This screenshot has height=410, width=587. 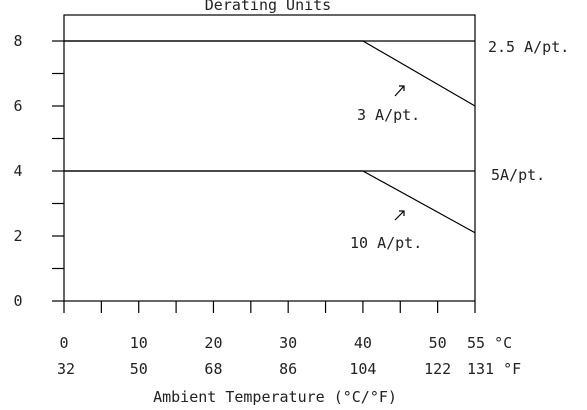 What do you see at coordinates (17, 41) in the screenshot?
I see `y-tick-label: 8` at bounding box center [17, 41].